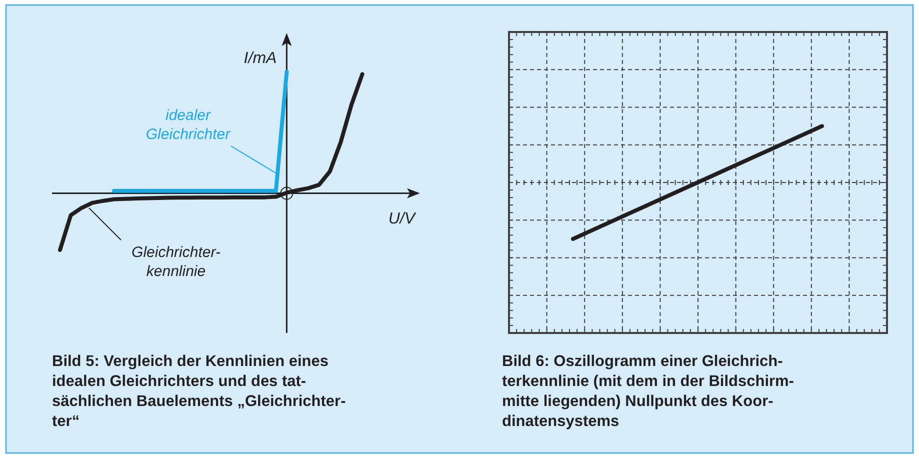  What do you see at coordinates (189, 125) in the screenshot?
I see `text: idealer Gleichrichter` at bounding box center [189, 125].